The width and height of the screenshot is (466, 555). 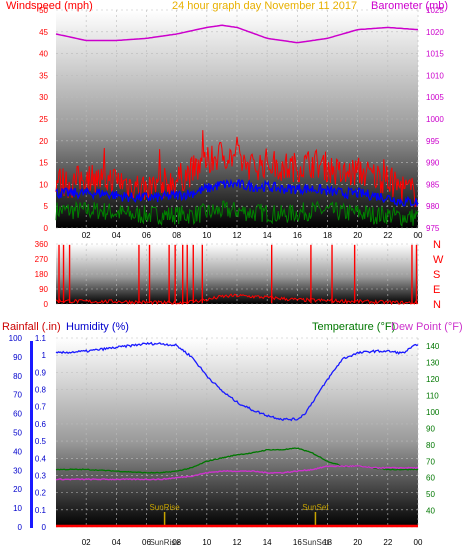 What do you see at coordinates (433, 206) in the screenshot?
I see `barometer-tick-label: 980` at bounding box center [433, 206].